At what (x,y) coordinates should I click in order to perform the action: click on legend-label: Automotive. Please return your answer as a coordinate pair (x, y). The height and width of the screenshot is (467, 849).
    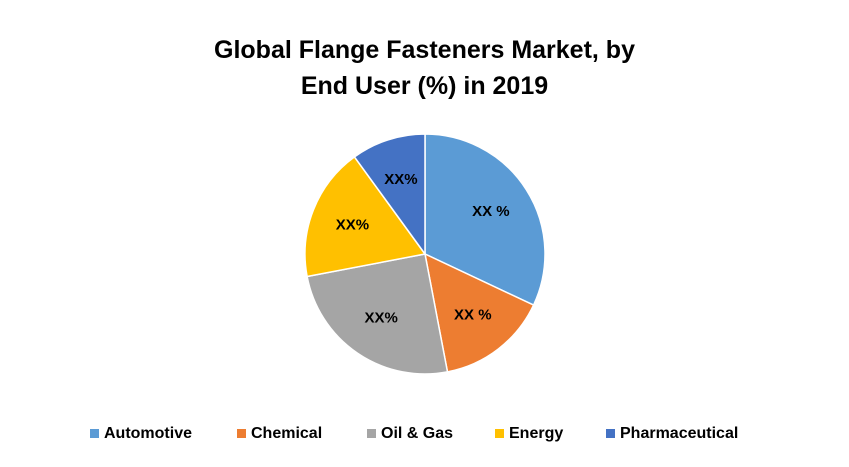
    Looking at the image, I should click on (148, 433).